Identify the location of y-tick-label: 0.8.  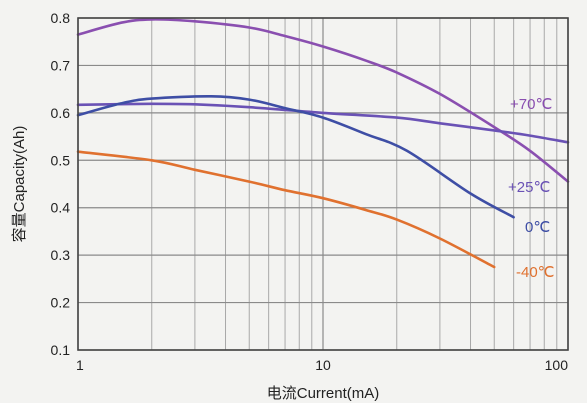
(61, 18).